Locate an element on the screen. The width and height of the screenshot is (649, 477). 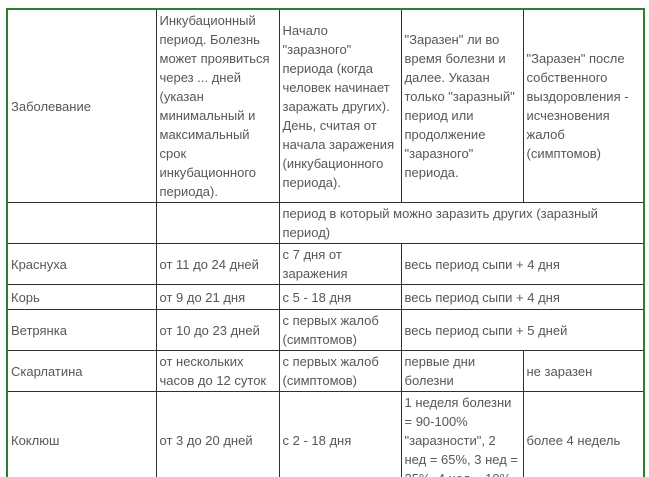
cell-after: более 4 недель is located at coordinates (583, 434).